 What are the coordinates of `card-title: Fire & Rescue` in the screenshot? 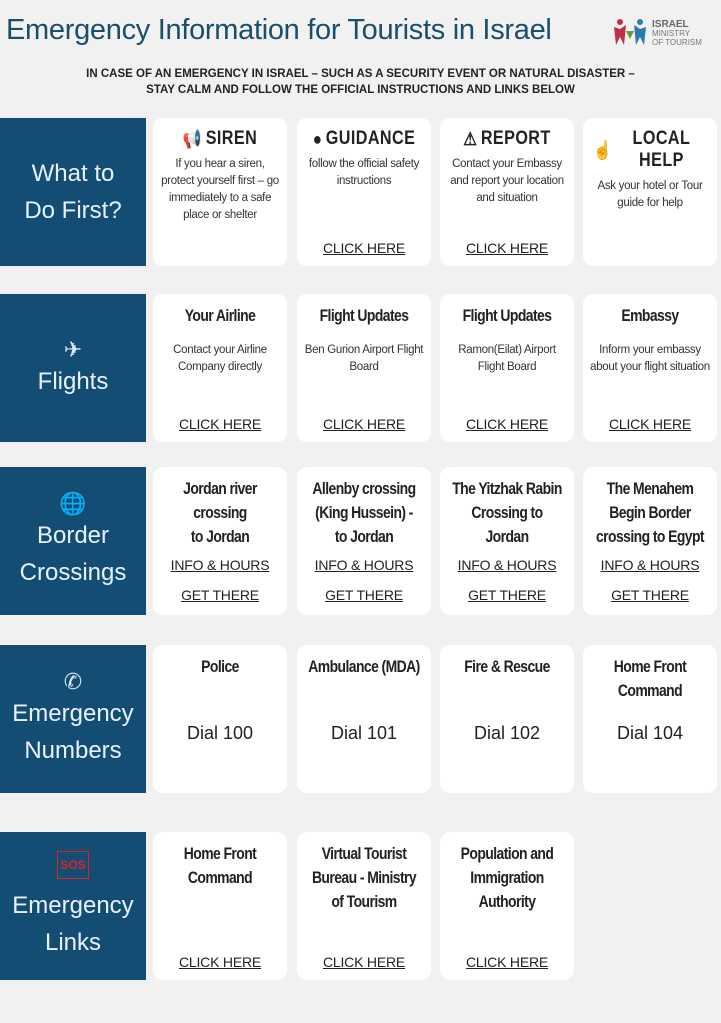 It's located at (507, 666).